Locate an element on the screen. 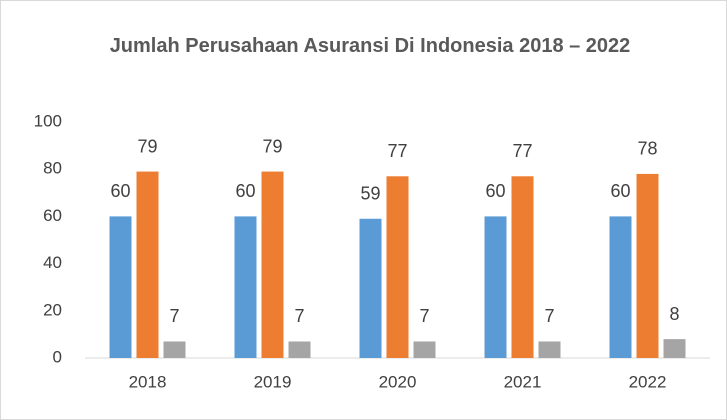 Image resolution: width=727 pixels, height=420 pixels. y-tick-label: 80 is located at coordinates (52, 168).